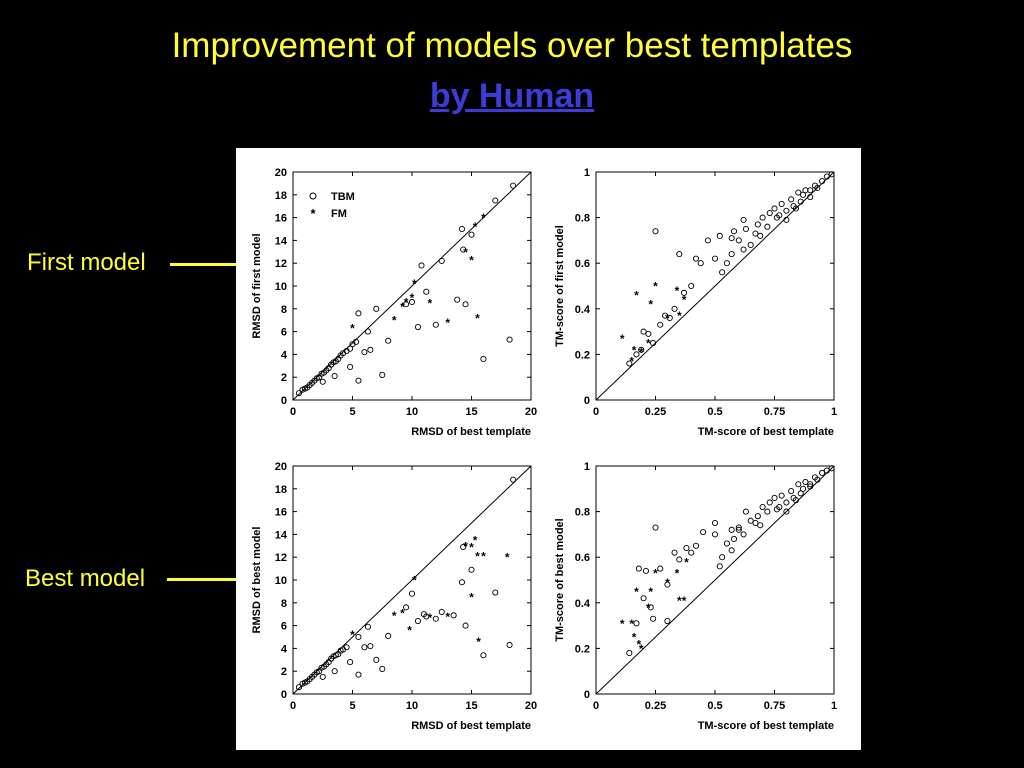 Image resolution: width=1024 pixels, height=768 pixels. Describe the element at coordinates (284, 604) in the screenshot. I see `y-tick-label: 8` at that location.